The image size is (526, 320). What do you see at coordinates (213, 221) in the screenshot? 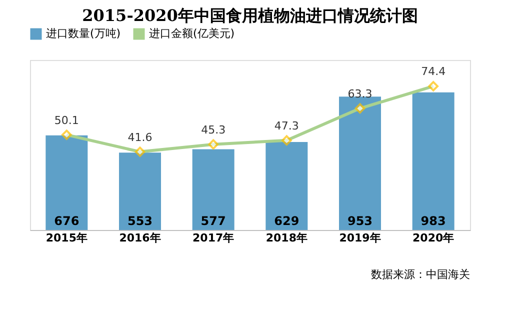
I see `data-label: 577` at bounding box center [213, 221].